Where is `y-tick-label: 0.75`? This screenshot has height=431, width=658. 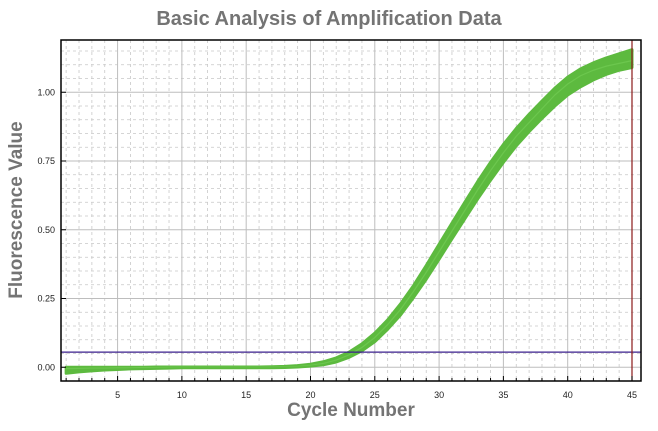 y-tick-label: 0.75 is located at coordinates (46, 161).